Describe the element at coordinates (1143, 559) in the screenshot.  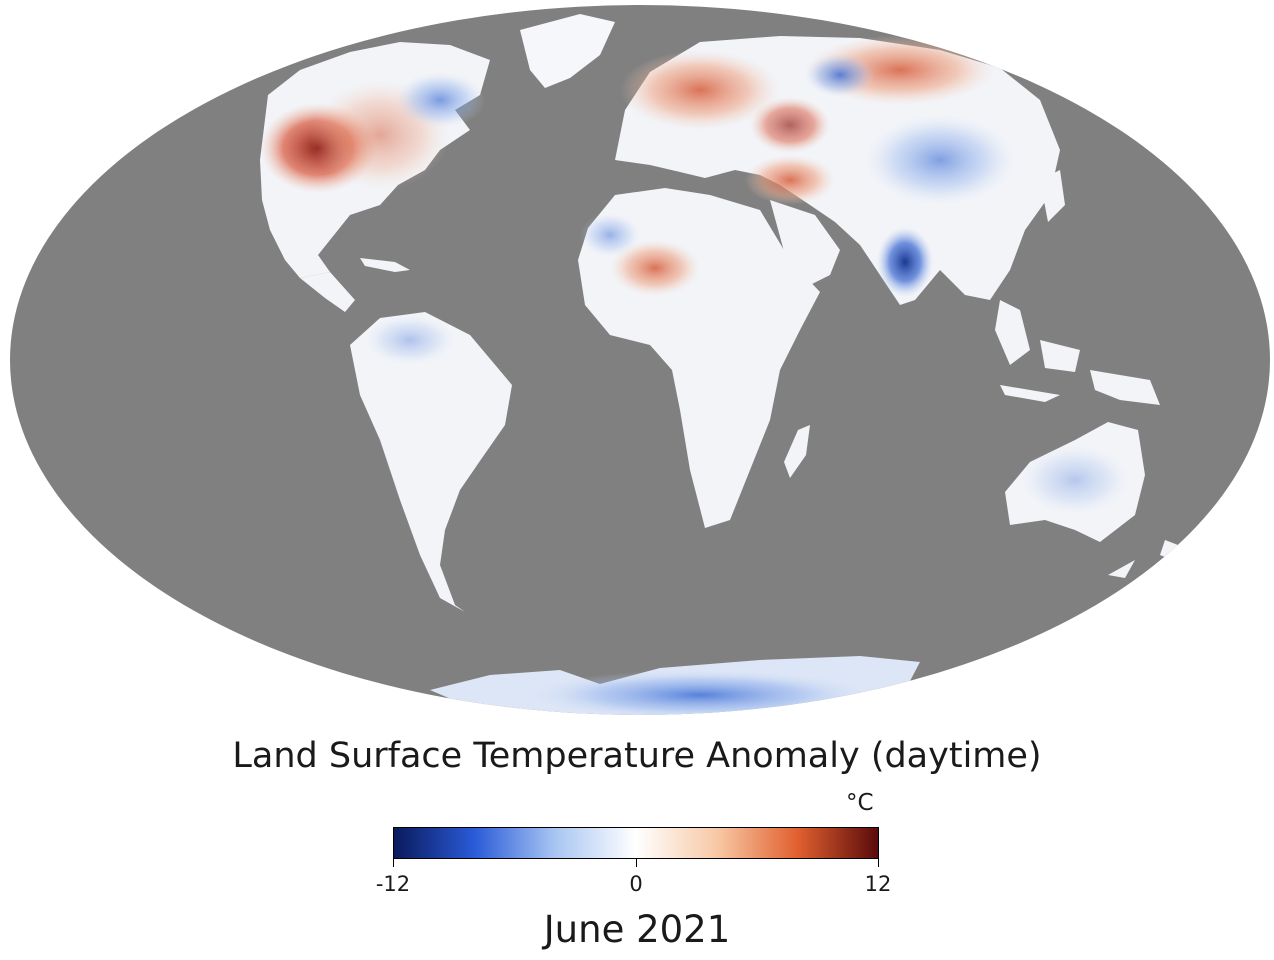
I see `new-zealand` at that location.